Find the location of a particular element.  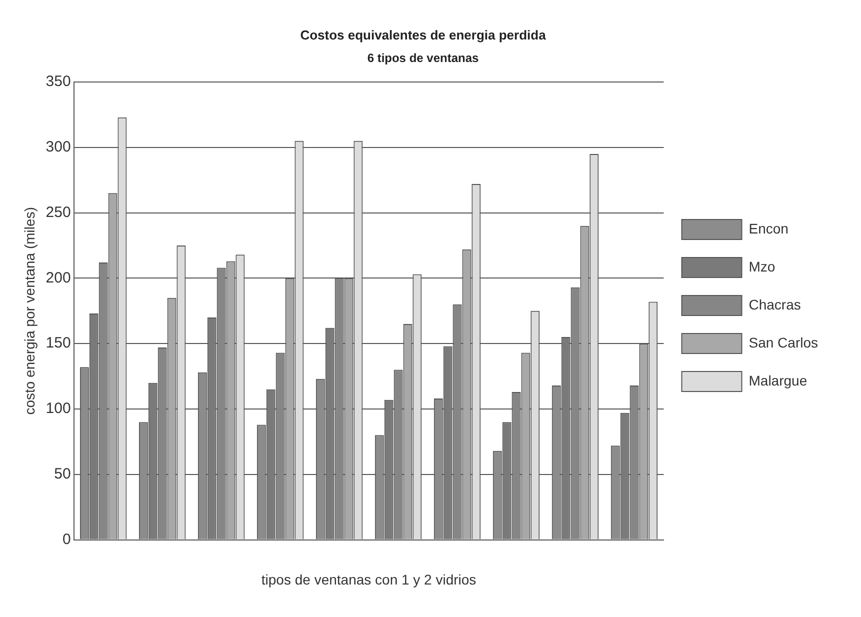

y-tick-label: 0 is located at coordinates (66, 539).